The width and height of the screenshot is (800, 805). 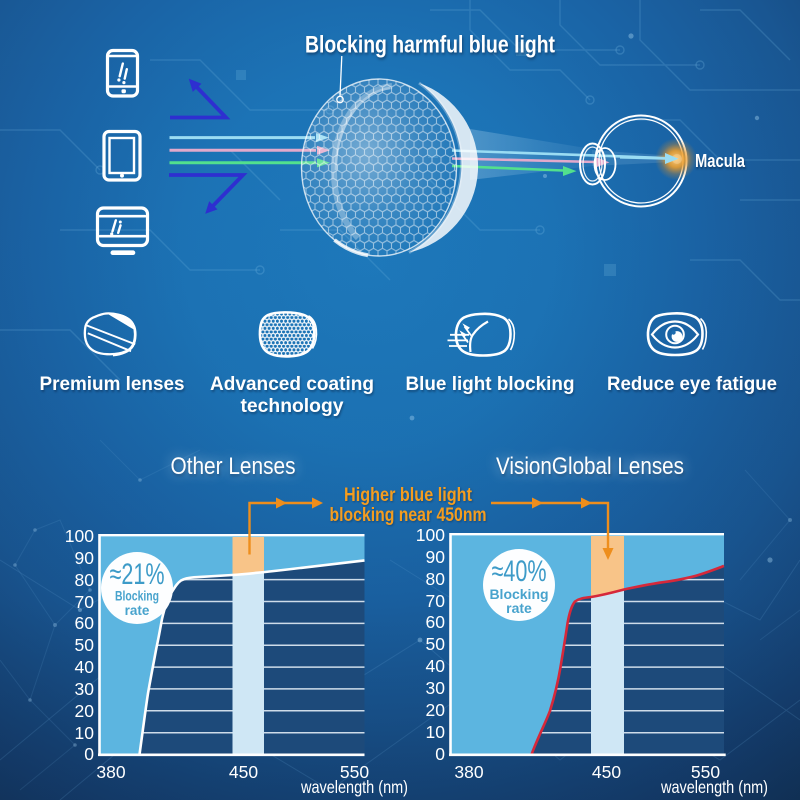 I want to click on svg-text: Blocking harmful blue light, so click(x=430, y=45).